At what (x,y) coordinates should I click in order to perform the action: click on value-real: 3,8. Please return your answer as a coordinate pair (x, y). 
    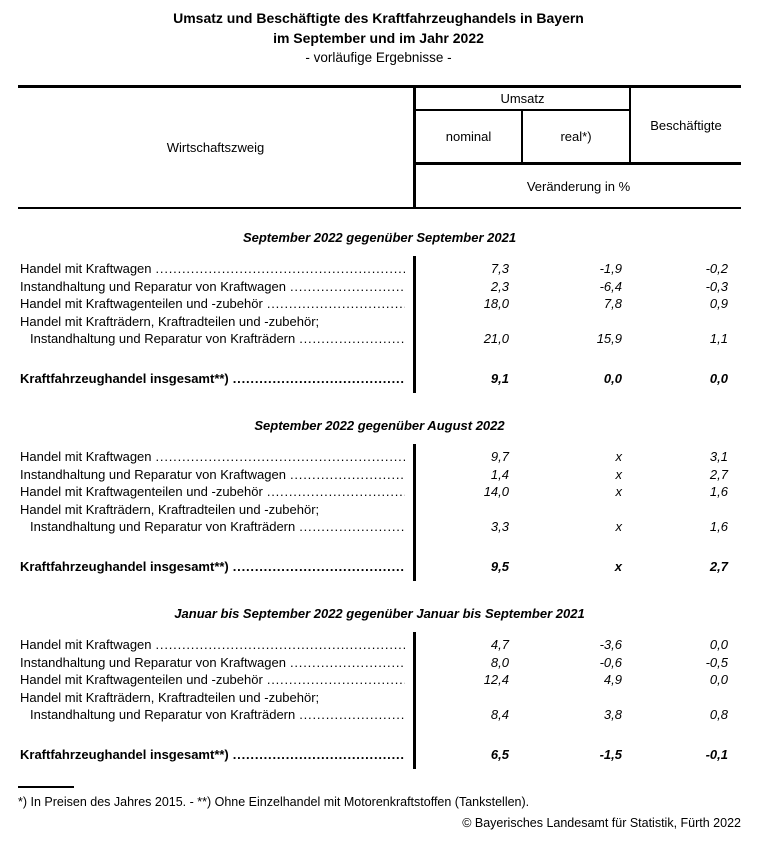
    Looking at the image, I should click on (612, 714).